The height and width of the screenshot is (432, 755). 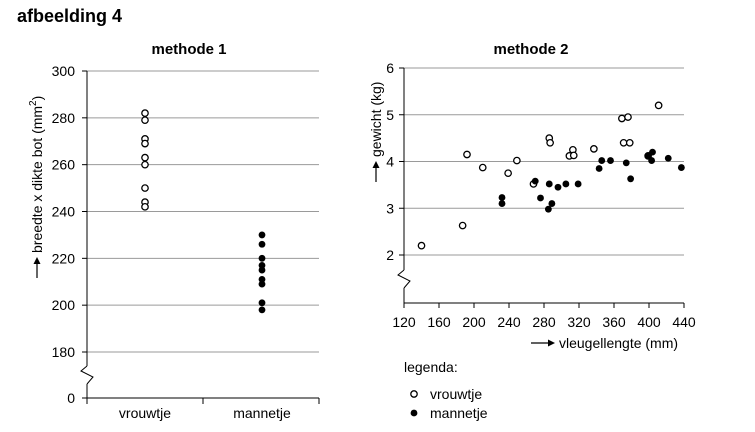 I want to click on chart2-ylabel-text: gewicht (kg), so click(x=376, y=119).